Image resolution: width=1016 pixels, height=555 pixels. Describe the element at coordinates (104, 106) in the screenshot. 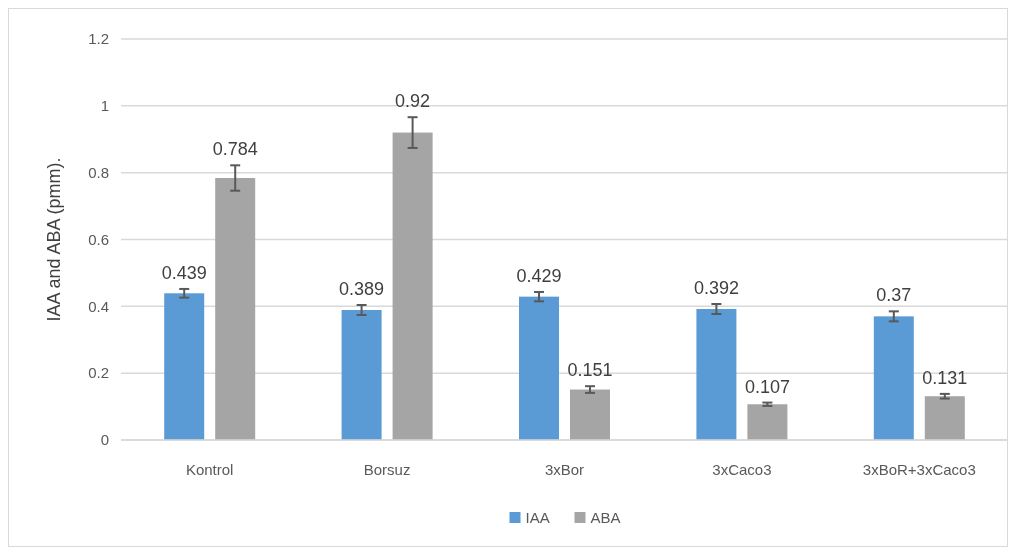

I see `y-tick-label: 1` at that location.